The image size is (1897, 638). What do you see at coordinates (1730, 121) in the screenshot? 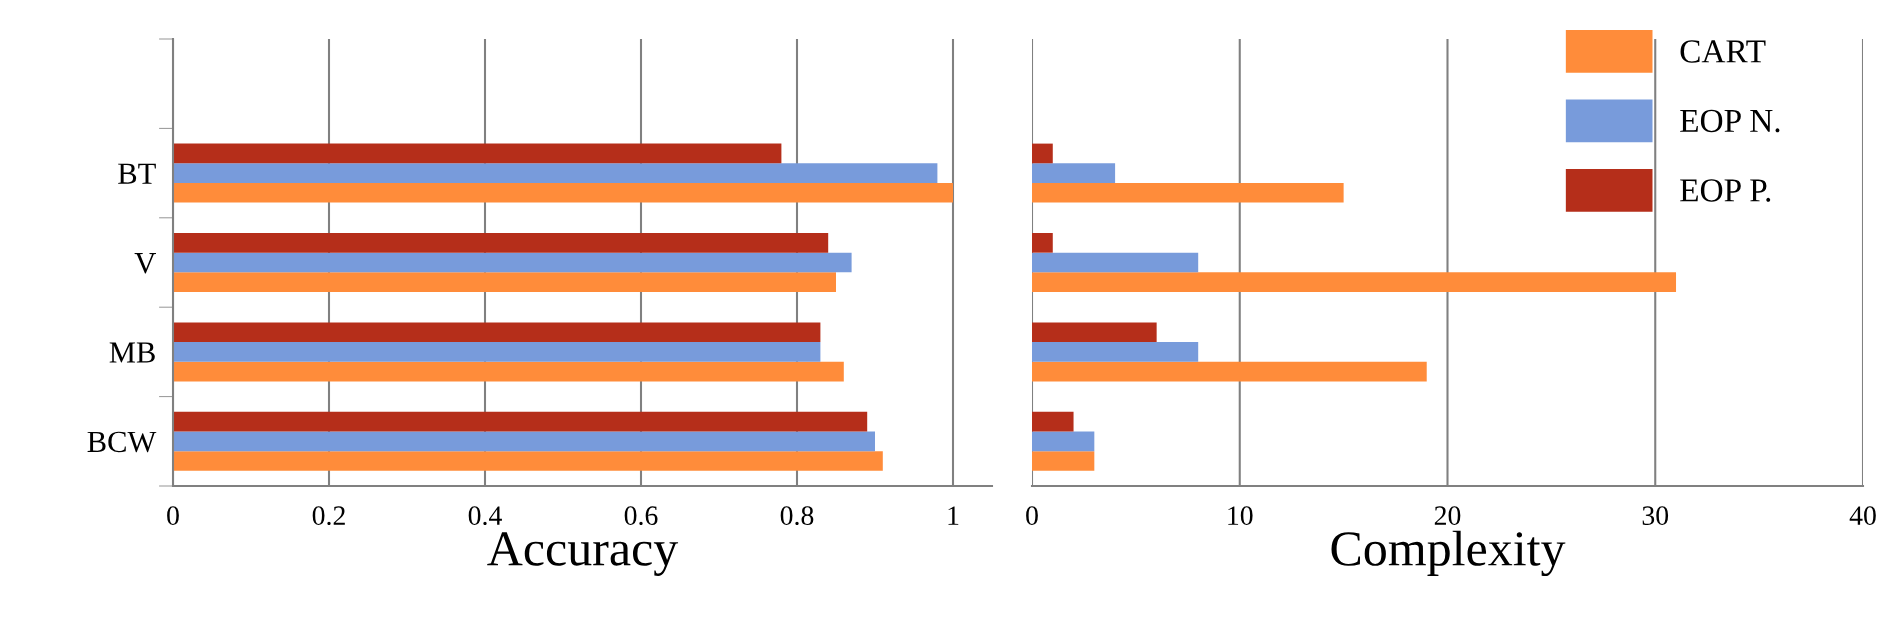
I see `legend-label: EOP N.` at bounding box center [1730, 121].